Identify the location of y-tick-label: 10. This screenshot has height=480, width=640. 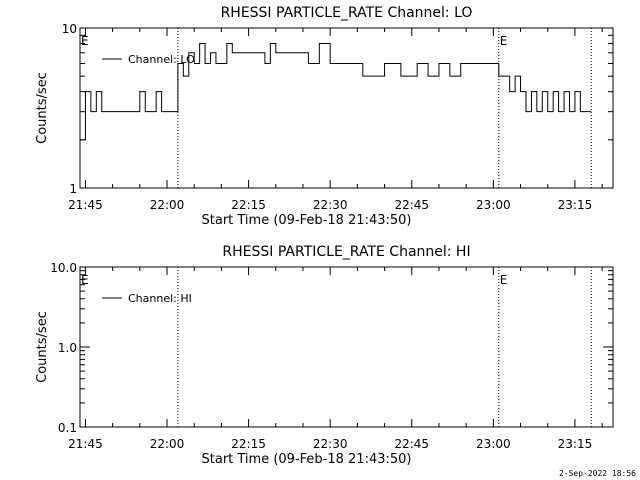
(69, 29).